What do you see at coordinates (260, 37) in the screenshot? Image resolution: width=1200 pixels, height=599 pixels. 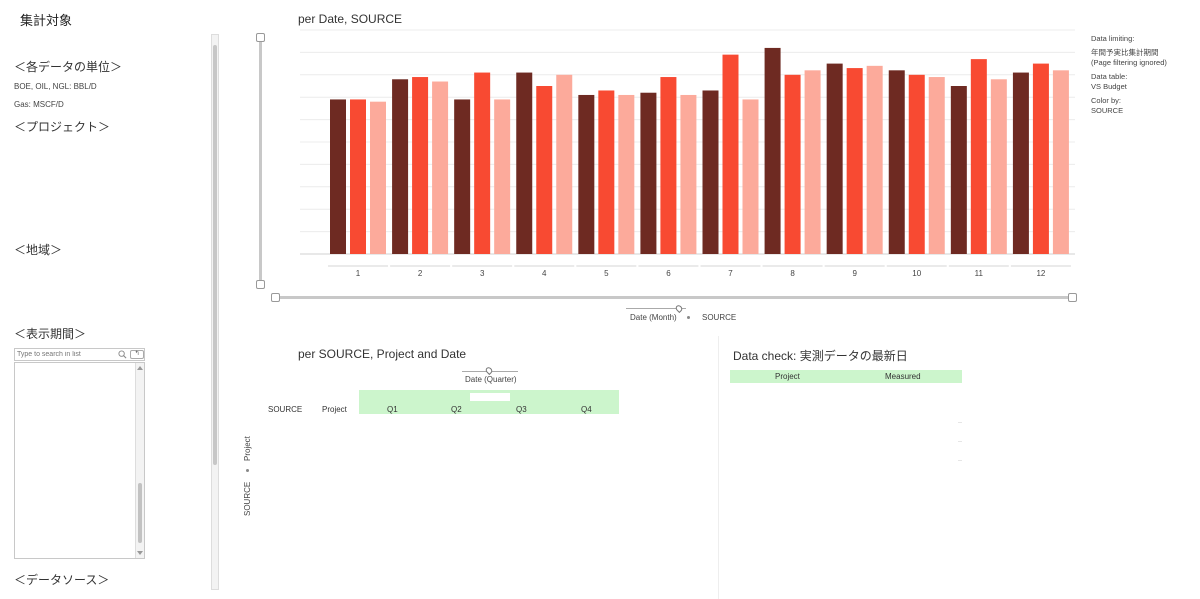 I see `y-range-top-handle` at bounding box center [260, 37].